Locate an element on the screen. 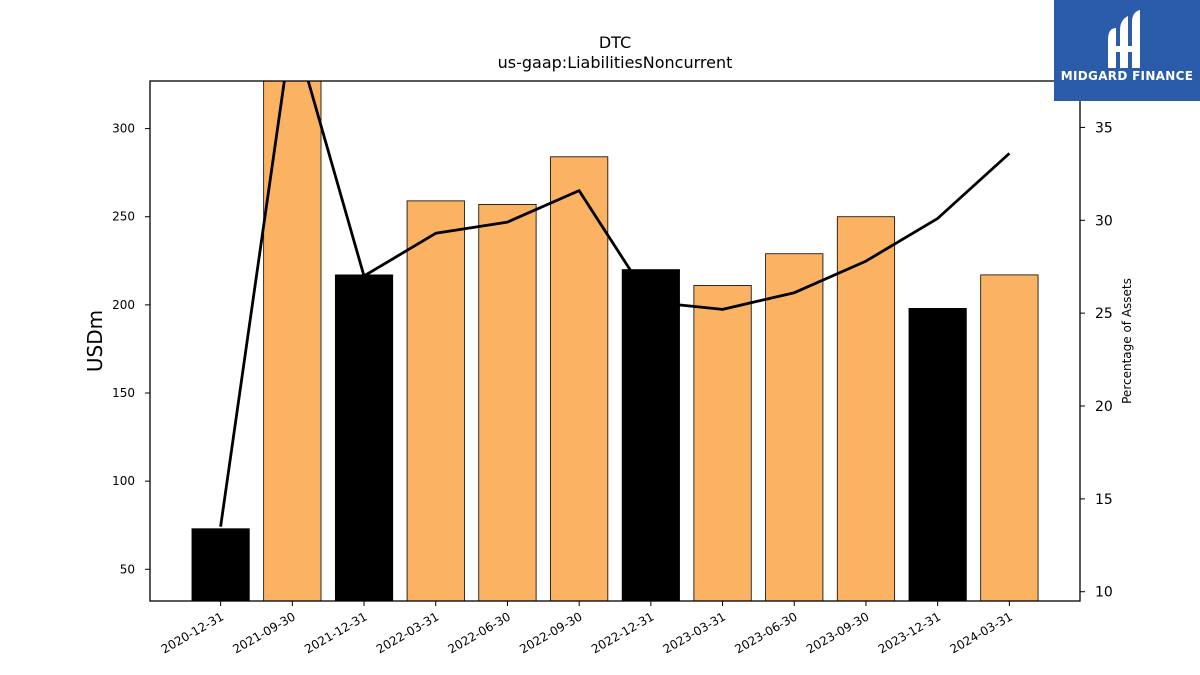  y-tick-label: 100 is located at coordinates (123, 481).